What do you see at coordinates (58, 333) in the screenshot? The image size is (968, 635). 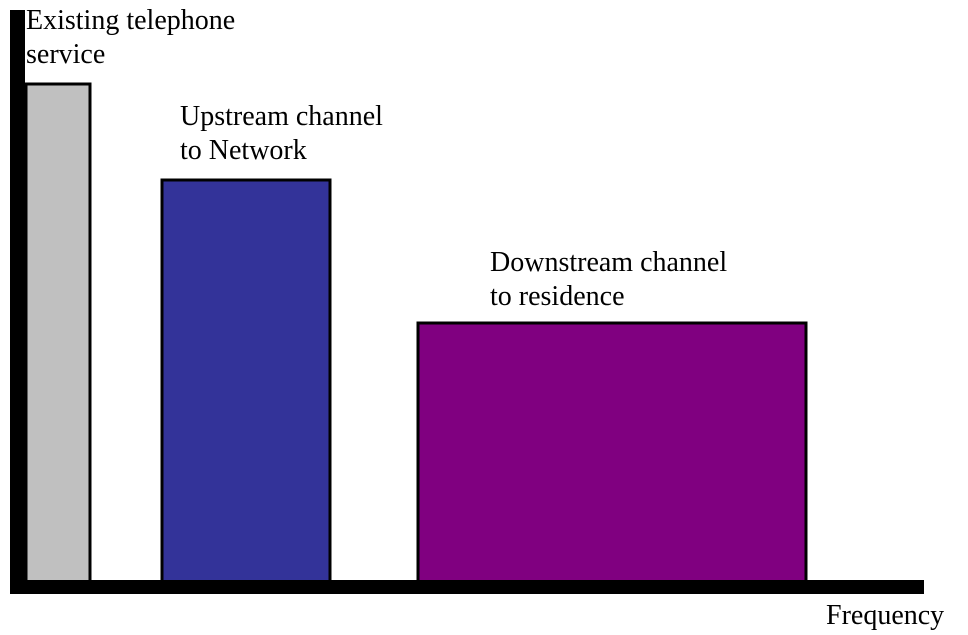 I see `telephone-service-band` at bounding box center [58, 333].